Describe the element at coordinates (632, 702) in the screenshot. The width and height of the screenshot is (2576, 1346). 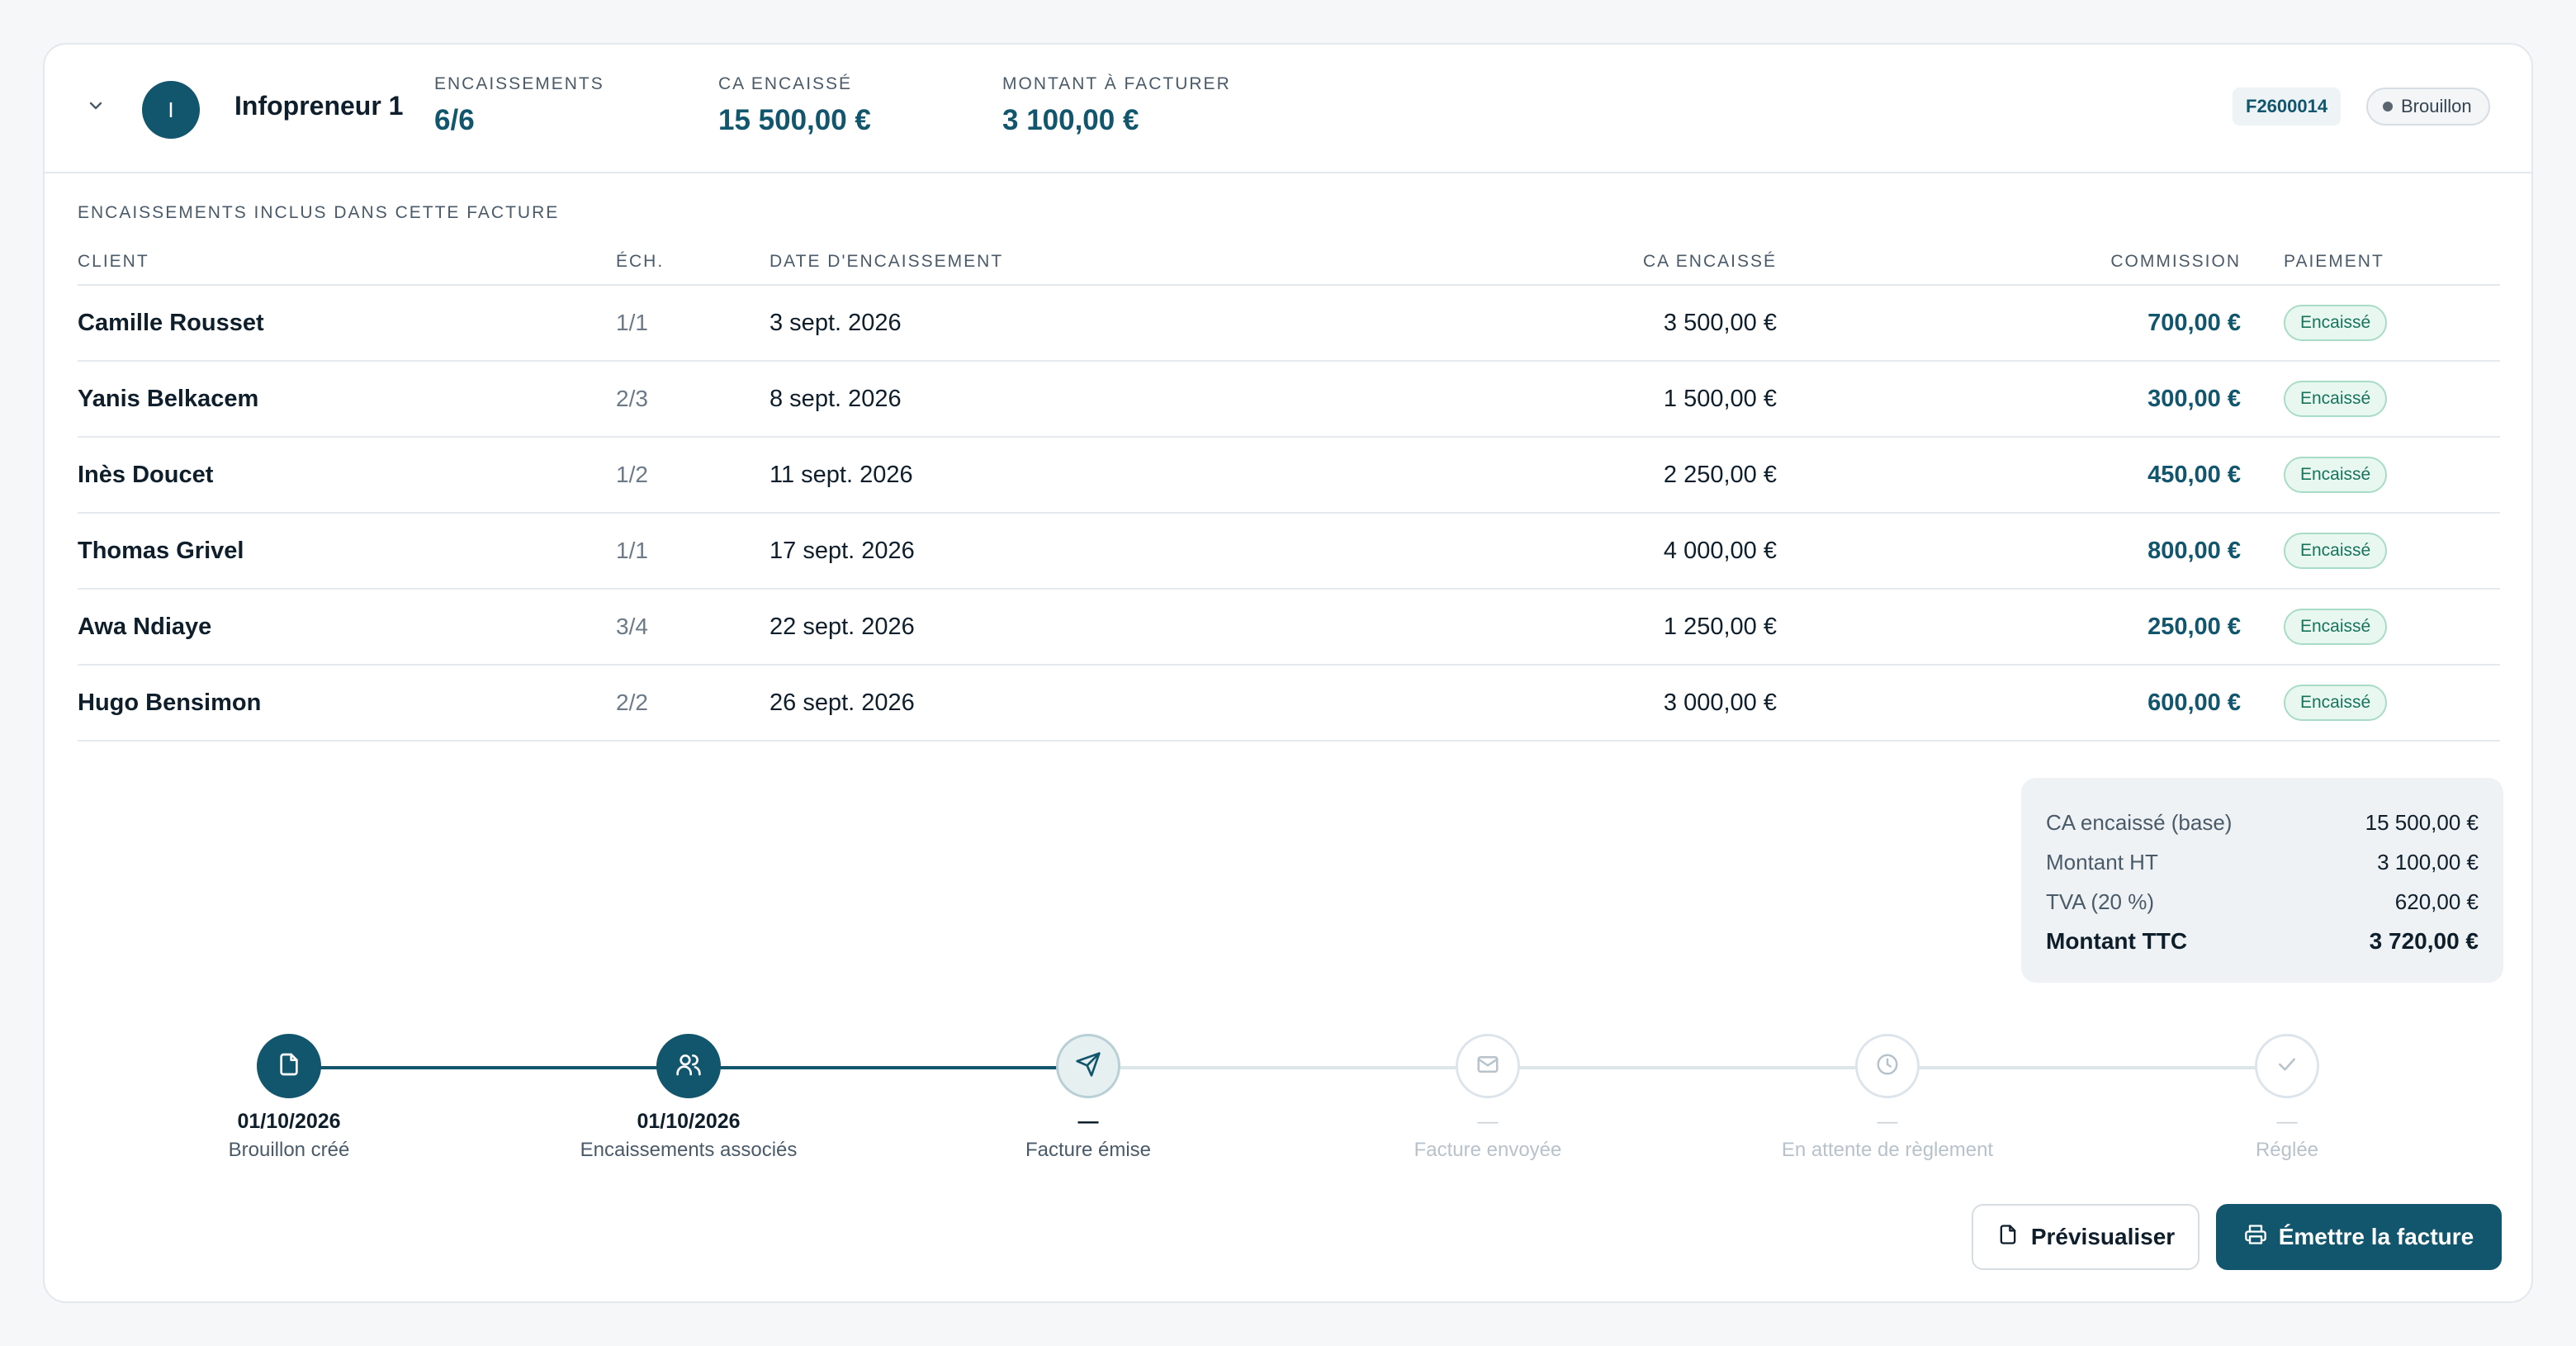
I see `row-ech: 2/2` at that location.